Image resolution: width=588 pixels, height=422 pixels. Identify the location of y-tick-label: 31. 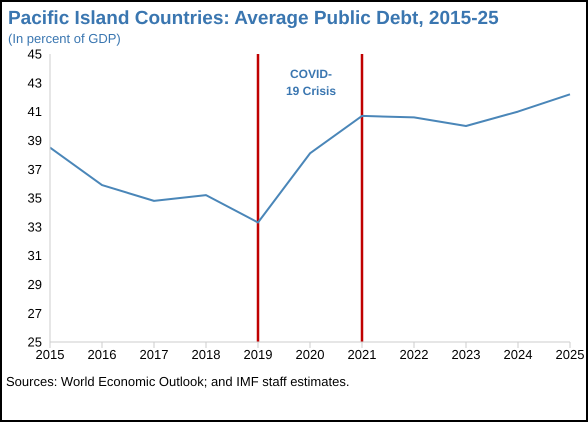
(35, 256).